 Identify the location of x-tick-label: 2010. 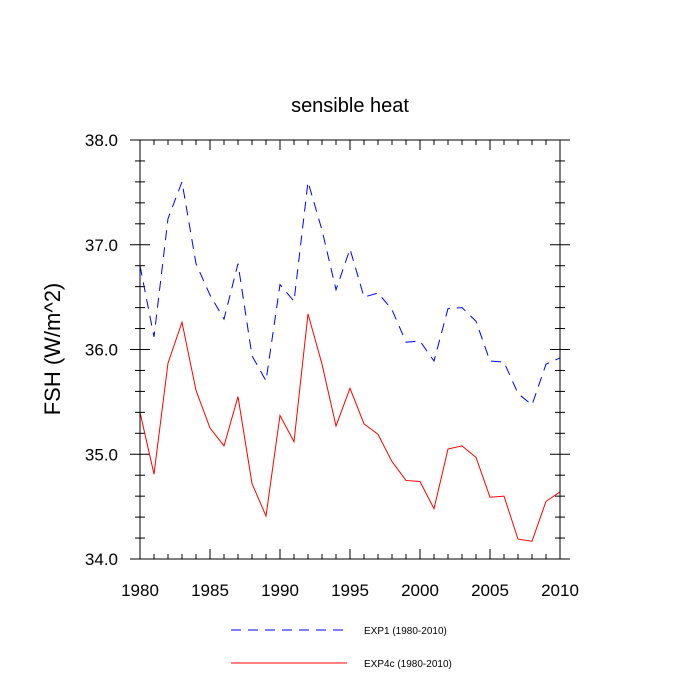
(560, 590).